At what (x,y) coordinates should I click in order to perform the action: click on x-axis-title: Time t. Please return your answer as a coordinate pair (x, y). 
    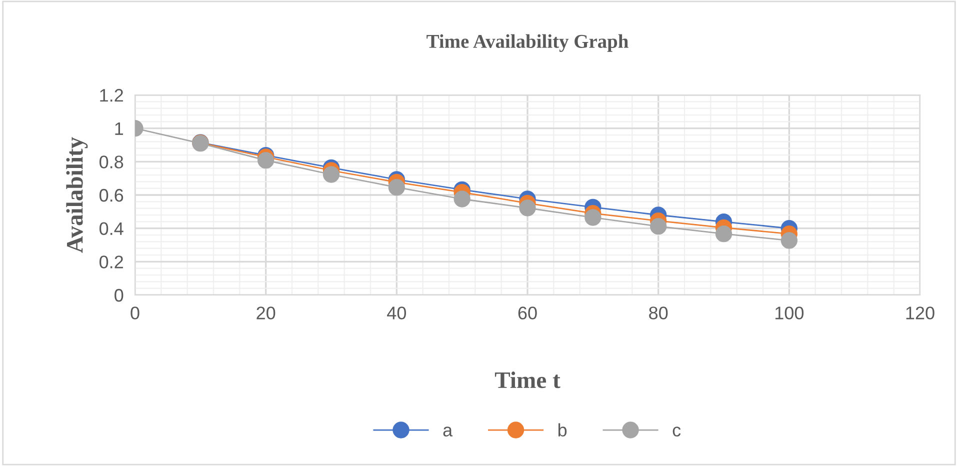
    Looking at the image, I should click on (527, 380).